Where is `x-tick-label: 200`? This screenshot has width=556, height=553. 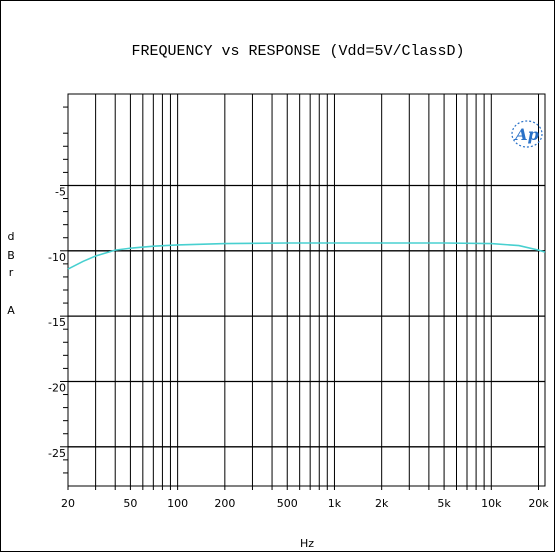 x-tick-label: 200 is located at coordinates (224, 503).